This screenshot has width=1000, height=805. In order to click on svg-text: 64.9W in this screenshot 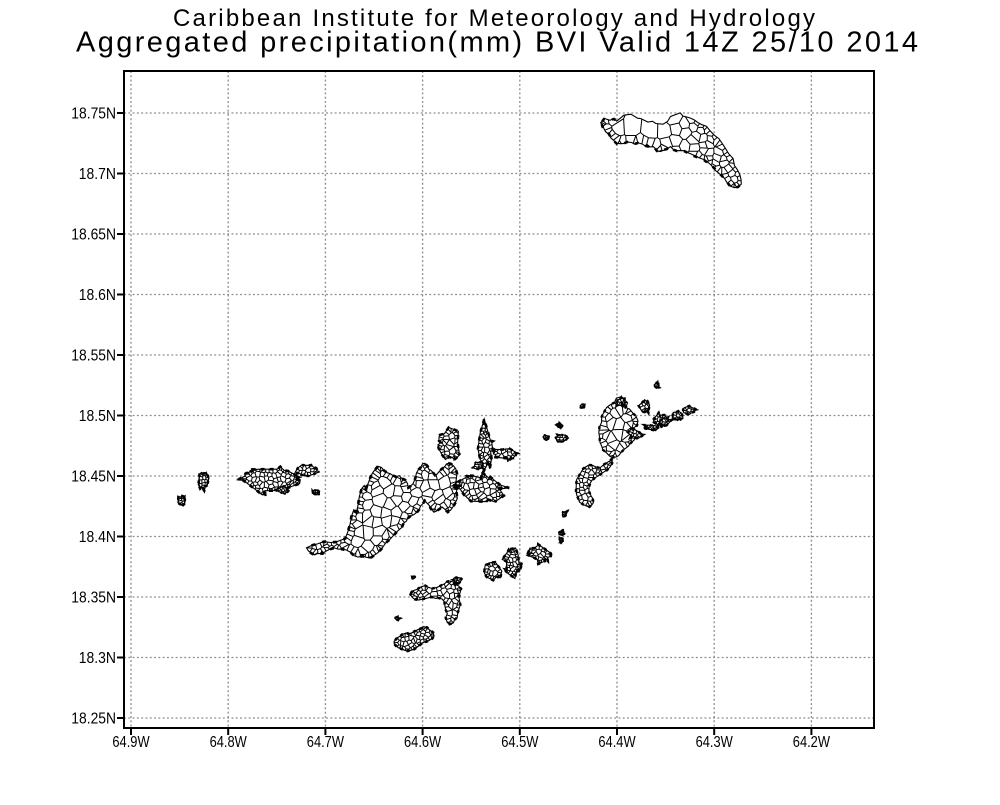, I will do `click(131, 742)`.